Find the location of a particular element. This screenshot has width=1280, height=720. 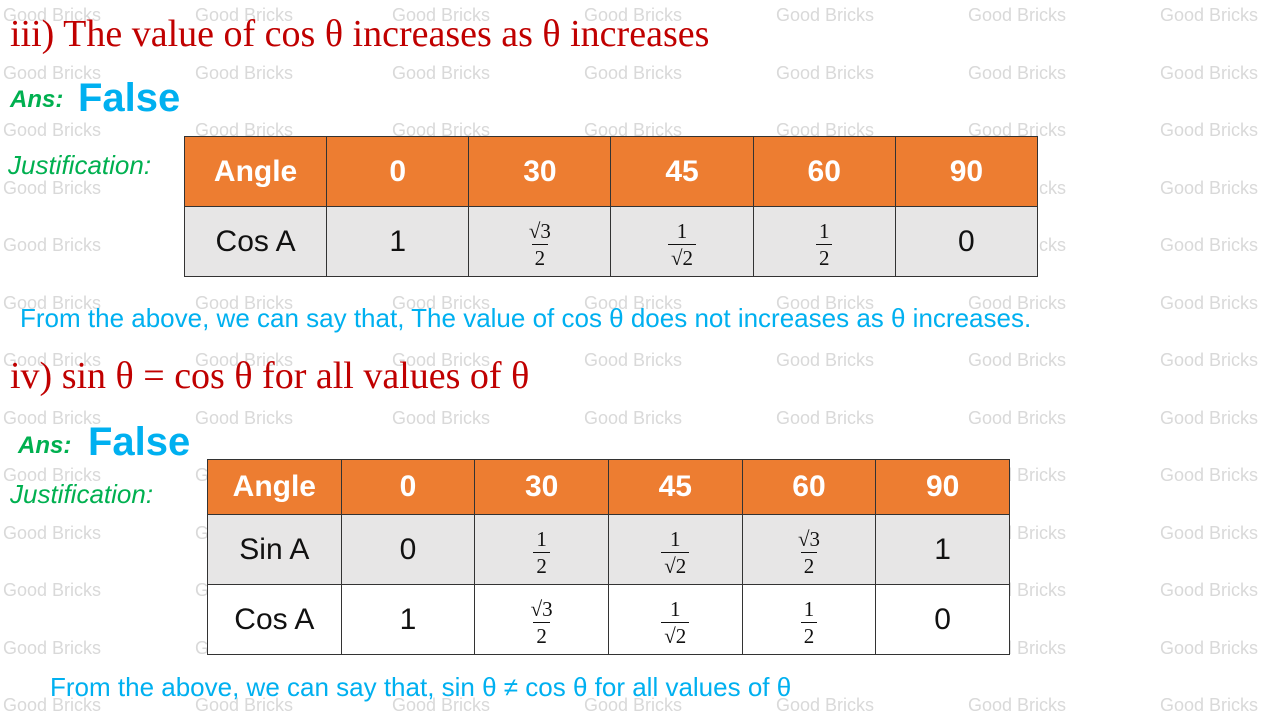

table-cell: Angle is located at coordinates (274, 487).